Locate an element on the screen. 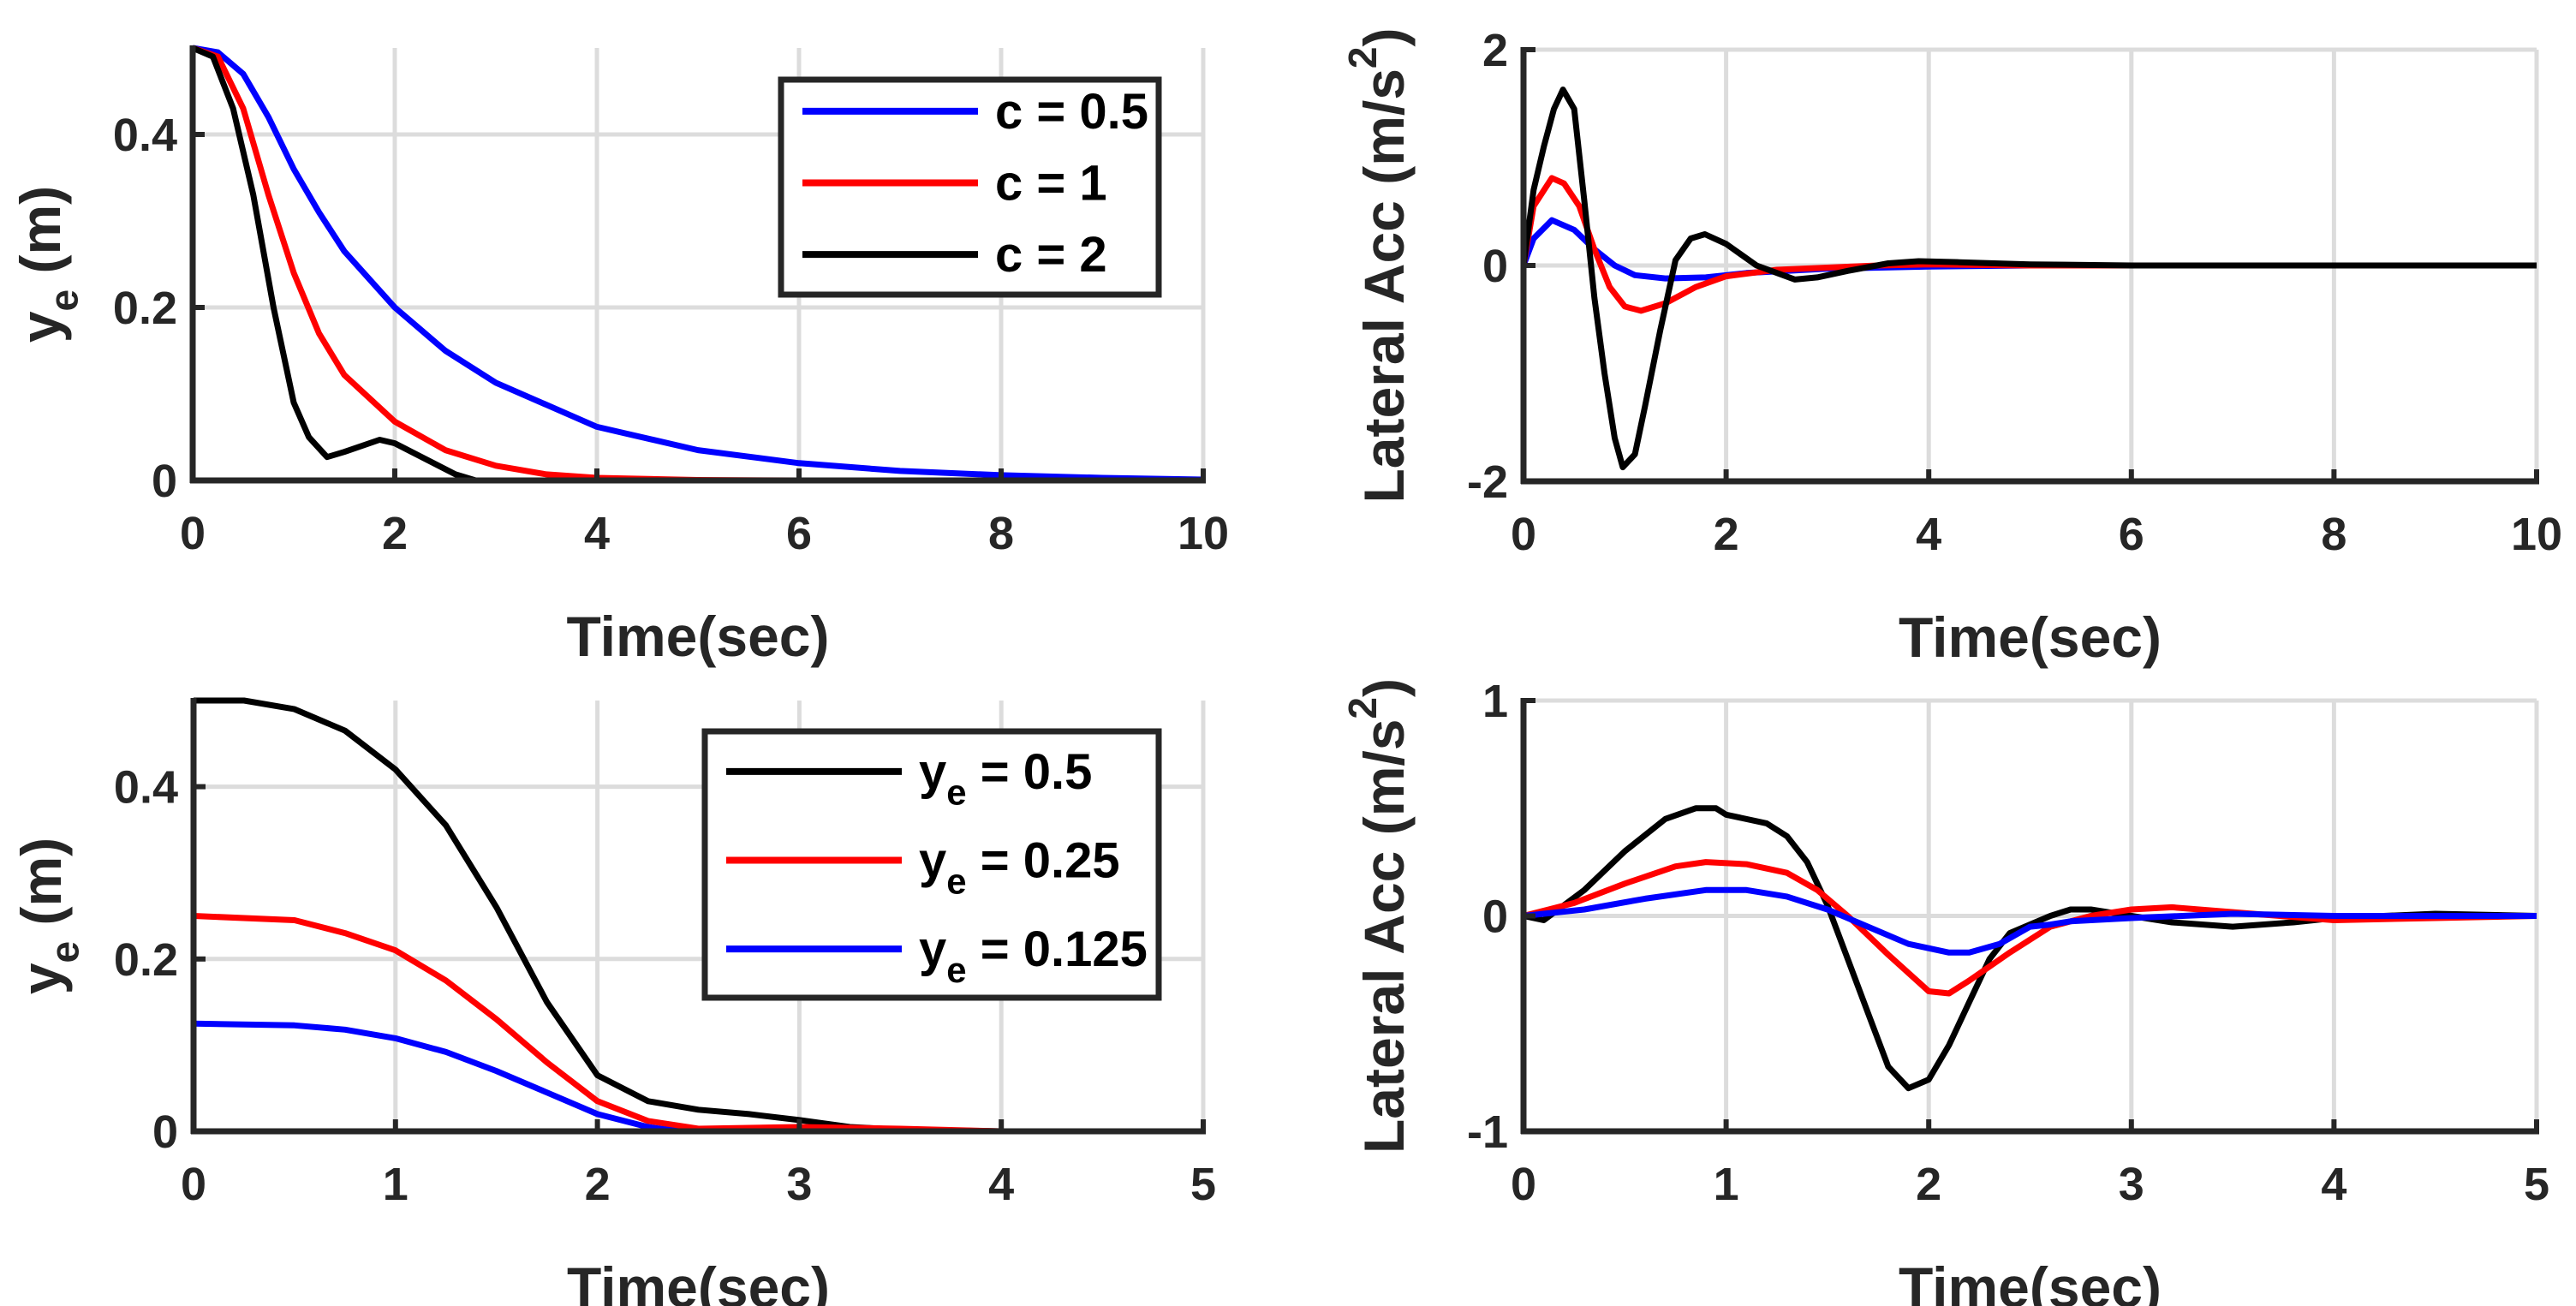  legend-entry-text: c = 0.5 is located at coordinates (1072, 112).